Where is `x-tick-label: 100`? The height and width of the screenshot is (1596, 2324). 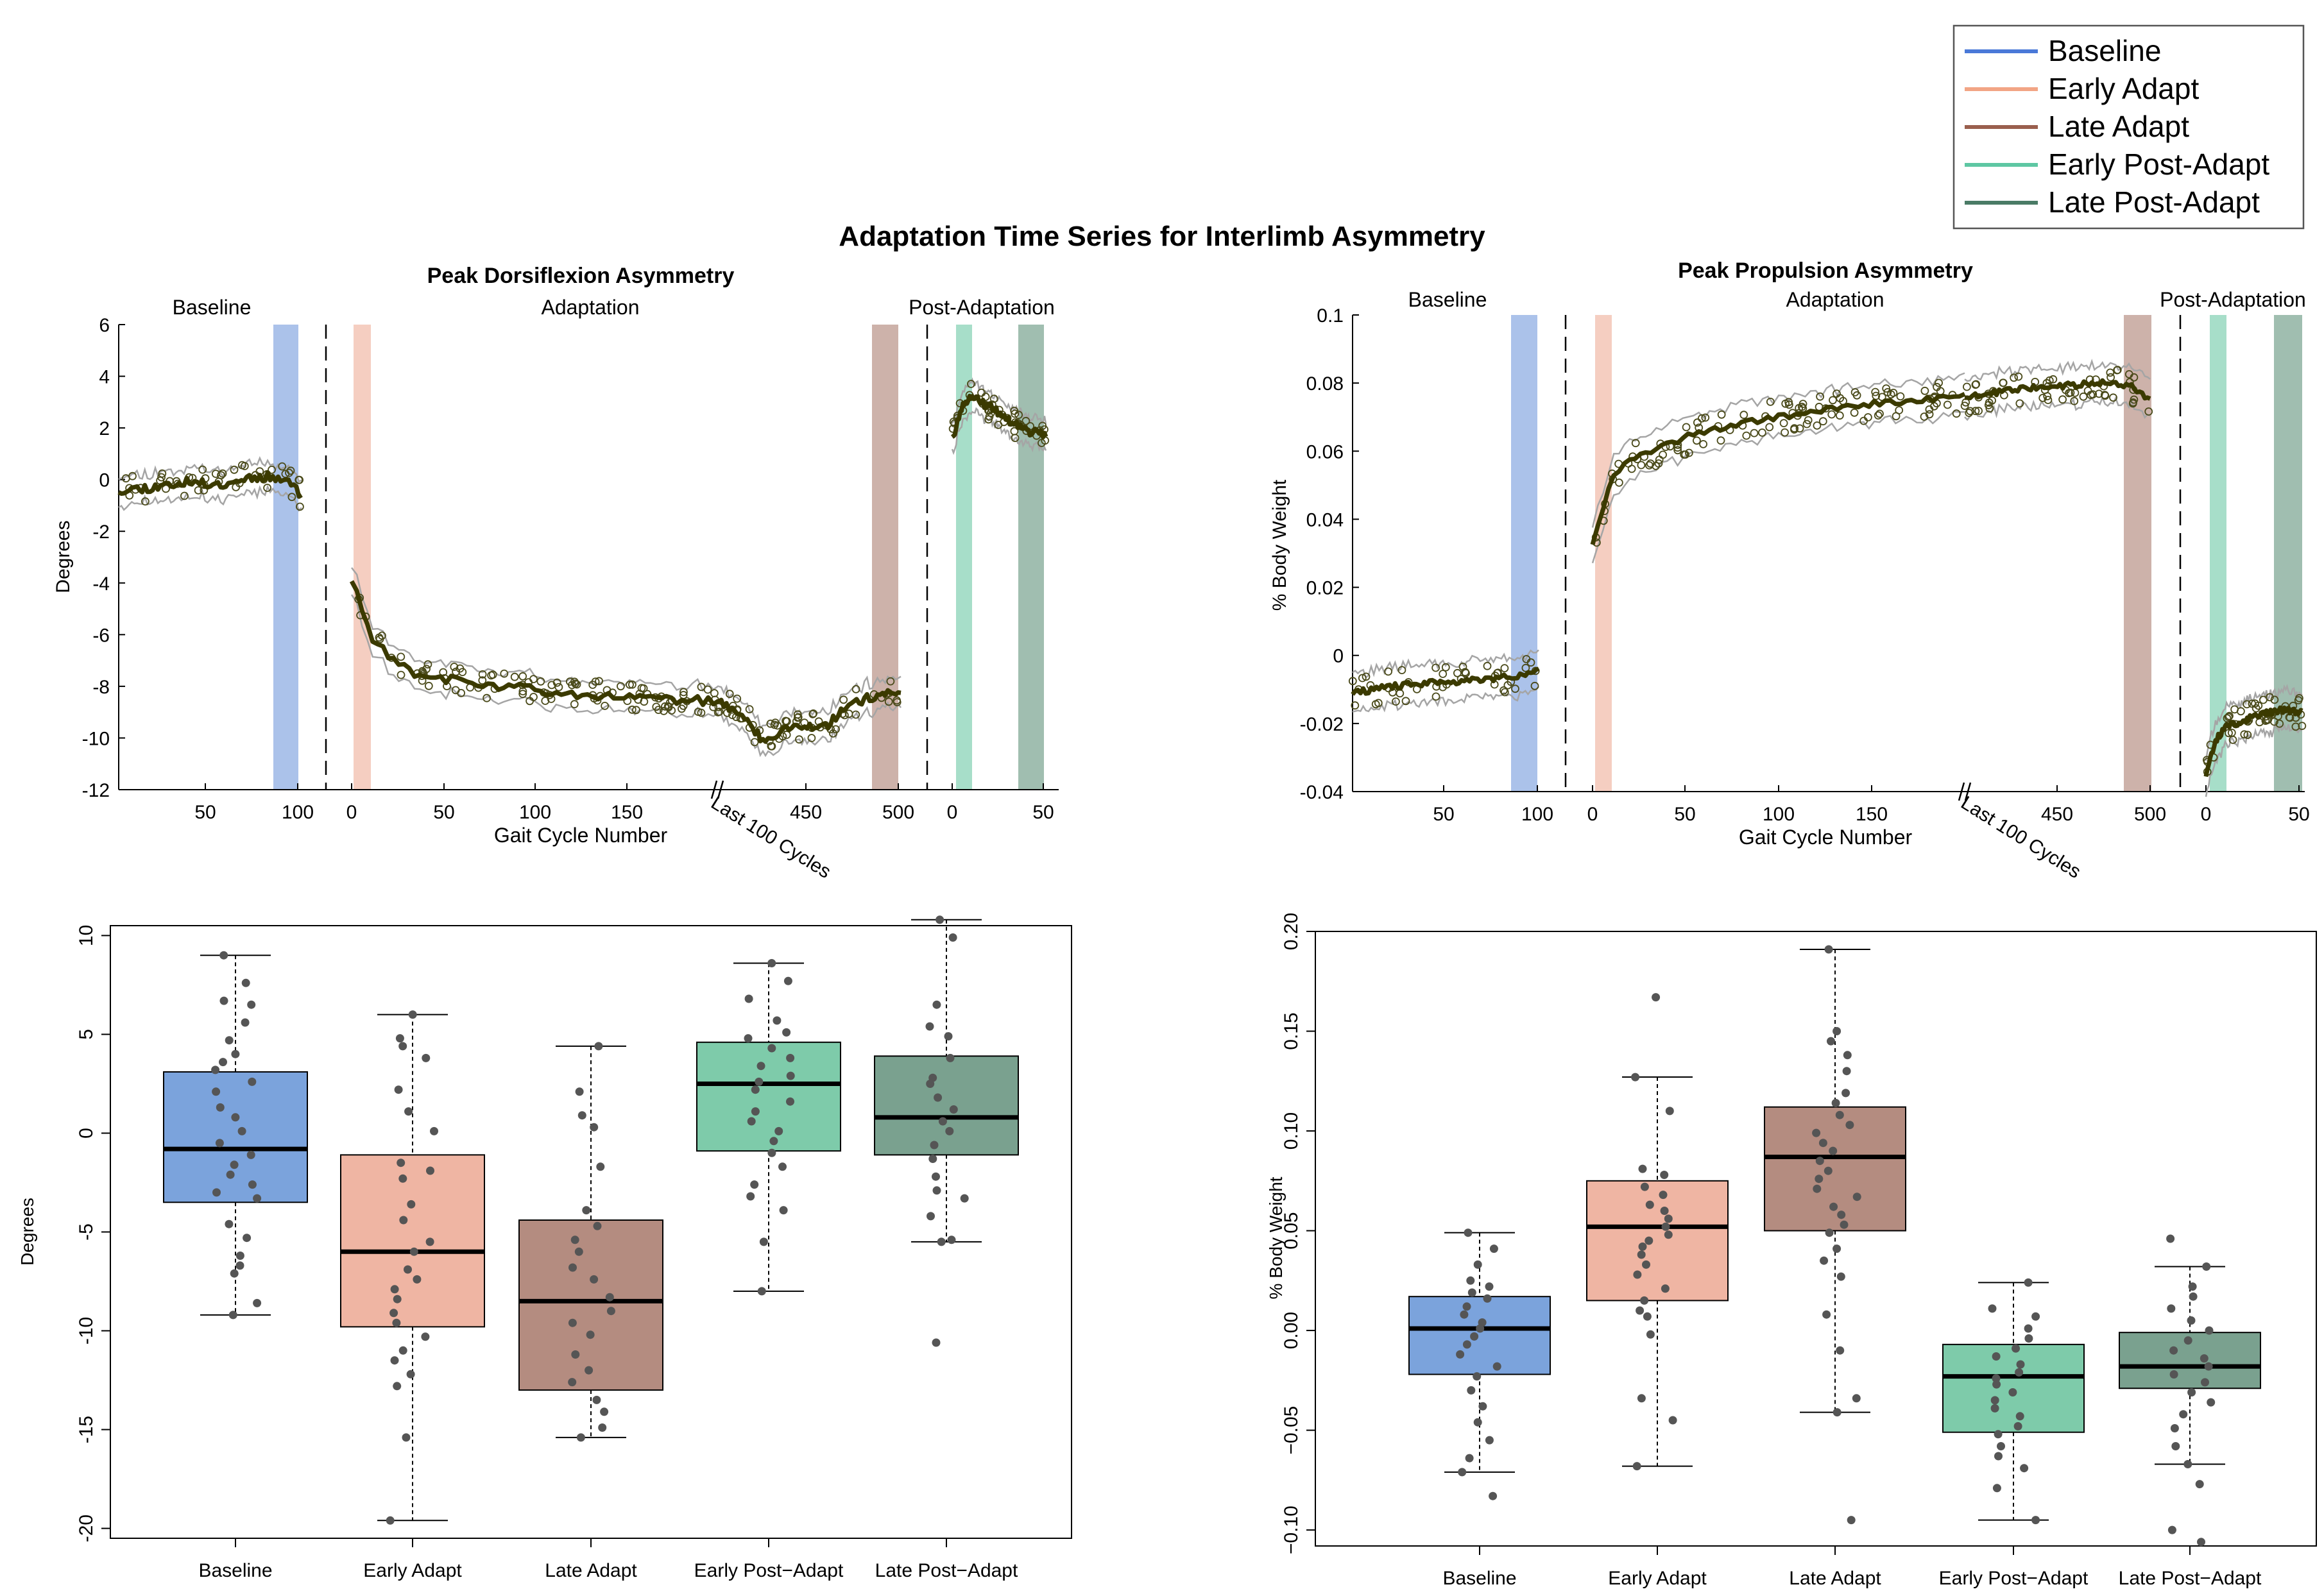
x-tick-label: 100 is located at coordinates (298, 813).